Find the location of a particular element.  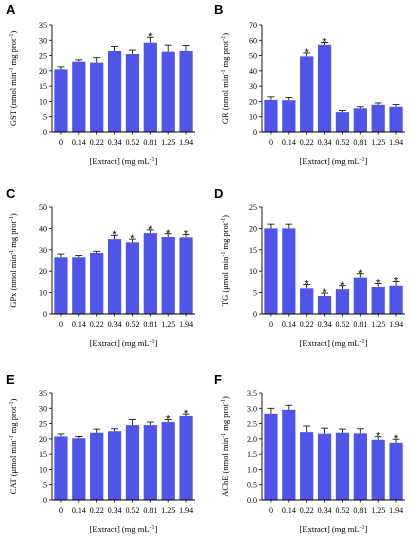

y-axis-label: AChE (nmol min-1 mg prot-1) is located at coordinates (225, 446).